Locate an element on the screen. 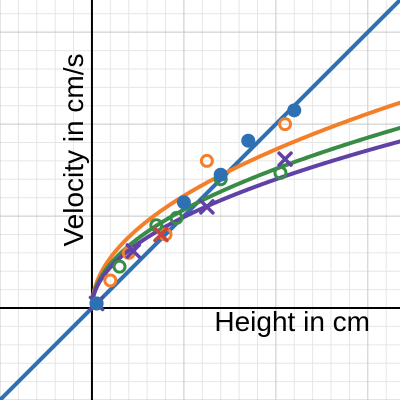 The width and height of the screenshot is (400, 400). x-axis-label: Height in cm is located at coordinates (292, 321).